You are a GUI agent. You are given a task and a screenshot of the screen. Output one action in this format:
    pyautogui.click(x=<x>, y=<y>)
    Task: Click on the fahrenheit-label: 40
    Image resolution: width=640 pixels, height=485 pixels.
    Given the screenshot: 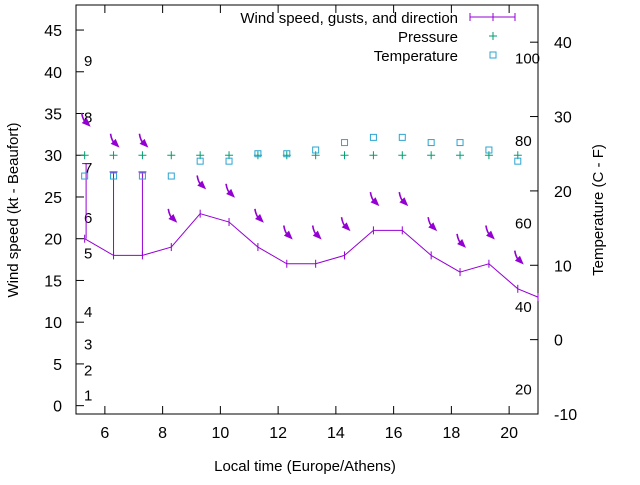 What is the action you would take?
    pyautogui.click(x=523, y=307)
    